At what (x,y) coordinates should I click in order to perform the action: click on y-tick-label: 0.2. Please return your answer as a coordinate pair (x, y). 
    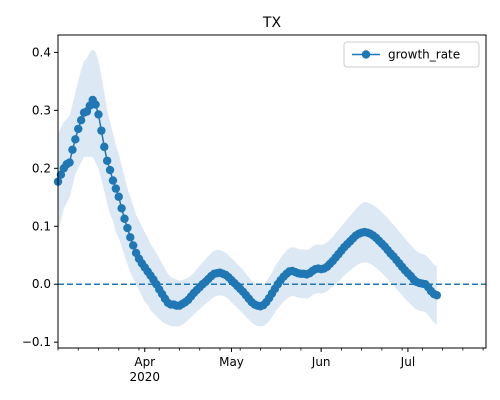
    Looking at the image, I should click on (41, 168).